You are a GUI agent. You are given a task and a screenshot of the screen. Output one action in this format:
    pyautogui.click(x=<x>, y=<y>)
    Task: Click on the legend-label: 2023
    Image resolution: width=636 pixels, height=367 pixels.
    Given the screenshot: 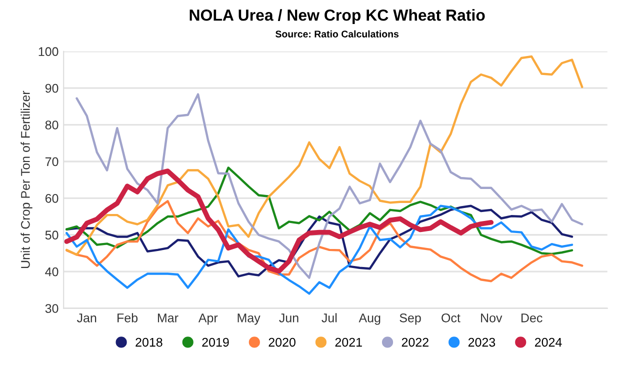 What is the action you would take?
    pyautogui.click(x=482, y=342)
    